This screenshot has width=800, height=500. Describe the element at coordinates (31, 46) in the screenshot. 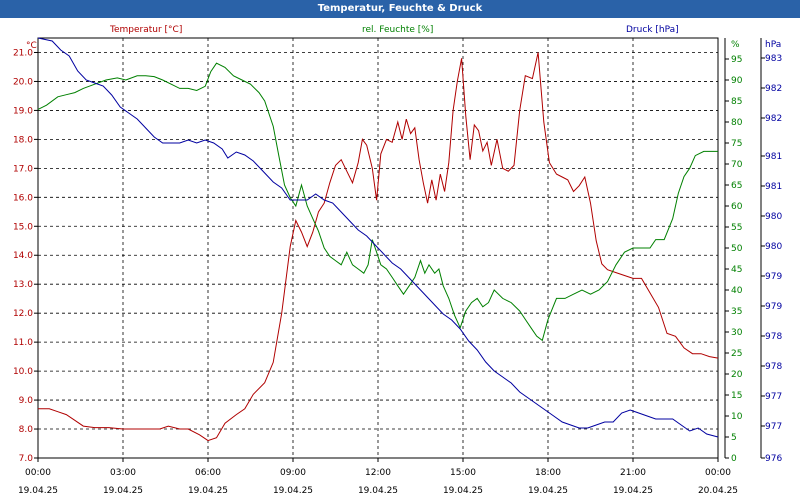

I see `temperature-unit-label: °C` at that location.